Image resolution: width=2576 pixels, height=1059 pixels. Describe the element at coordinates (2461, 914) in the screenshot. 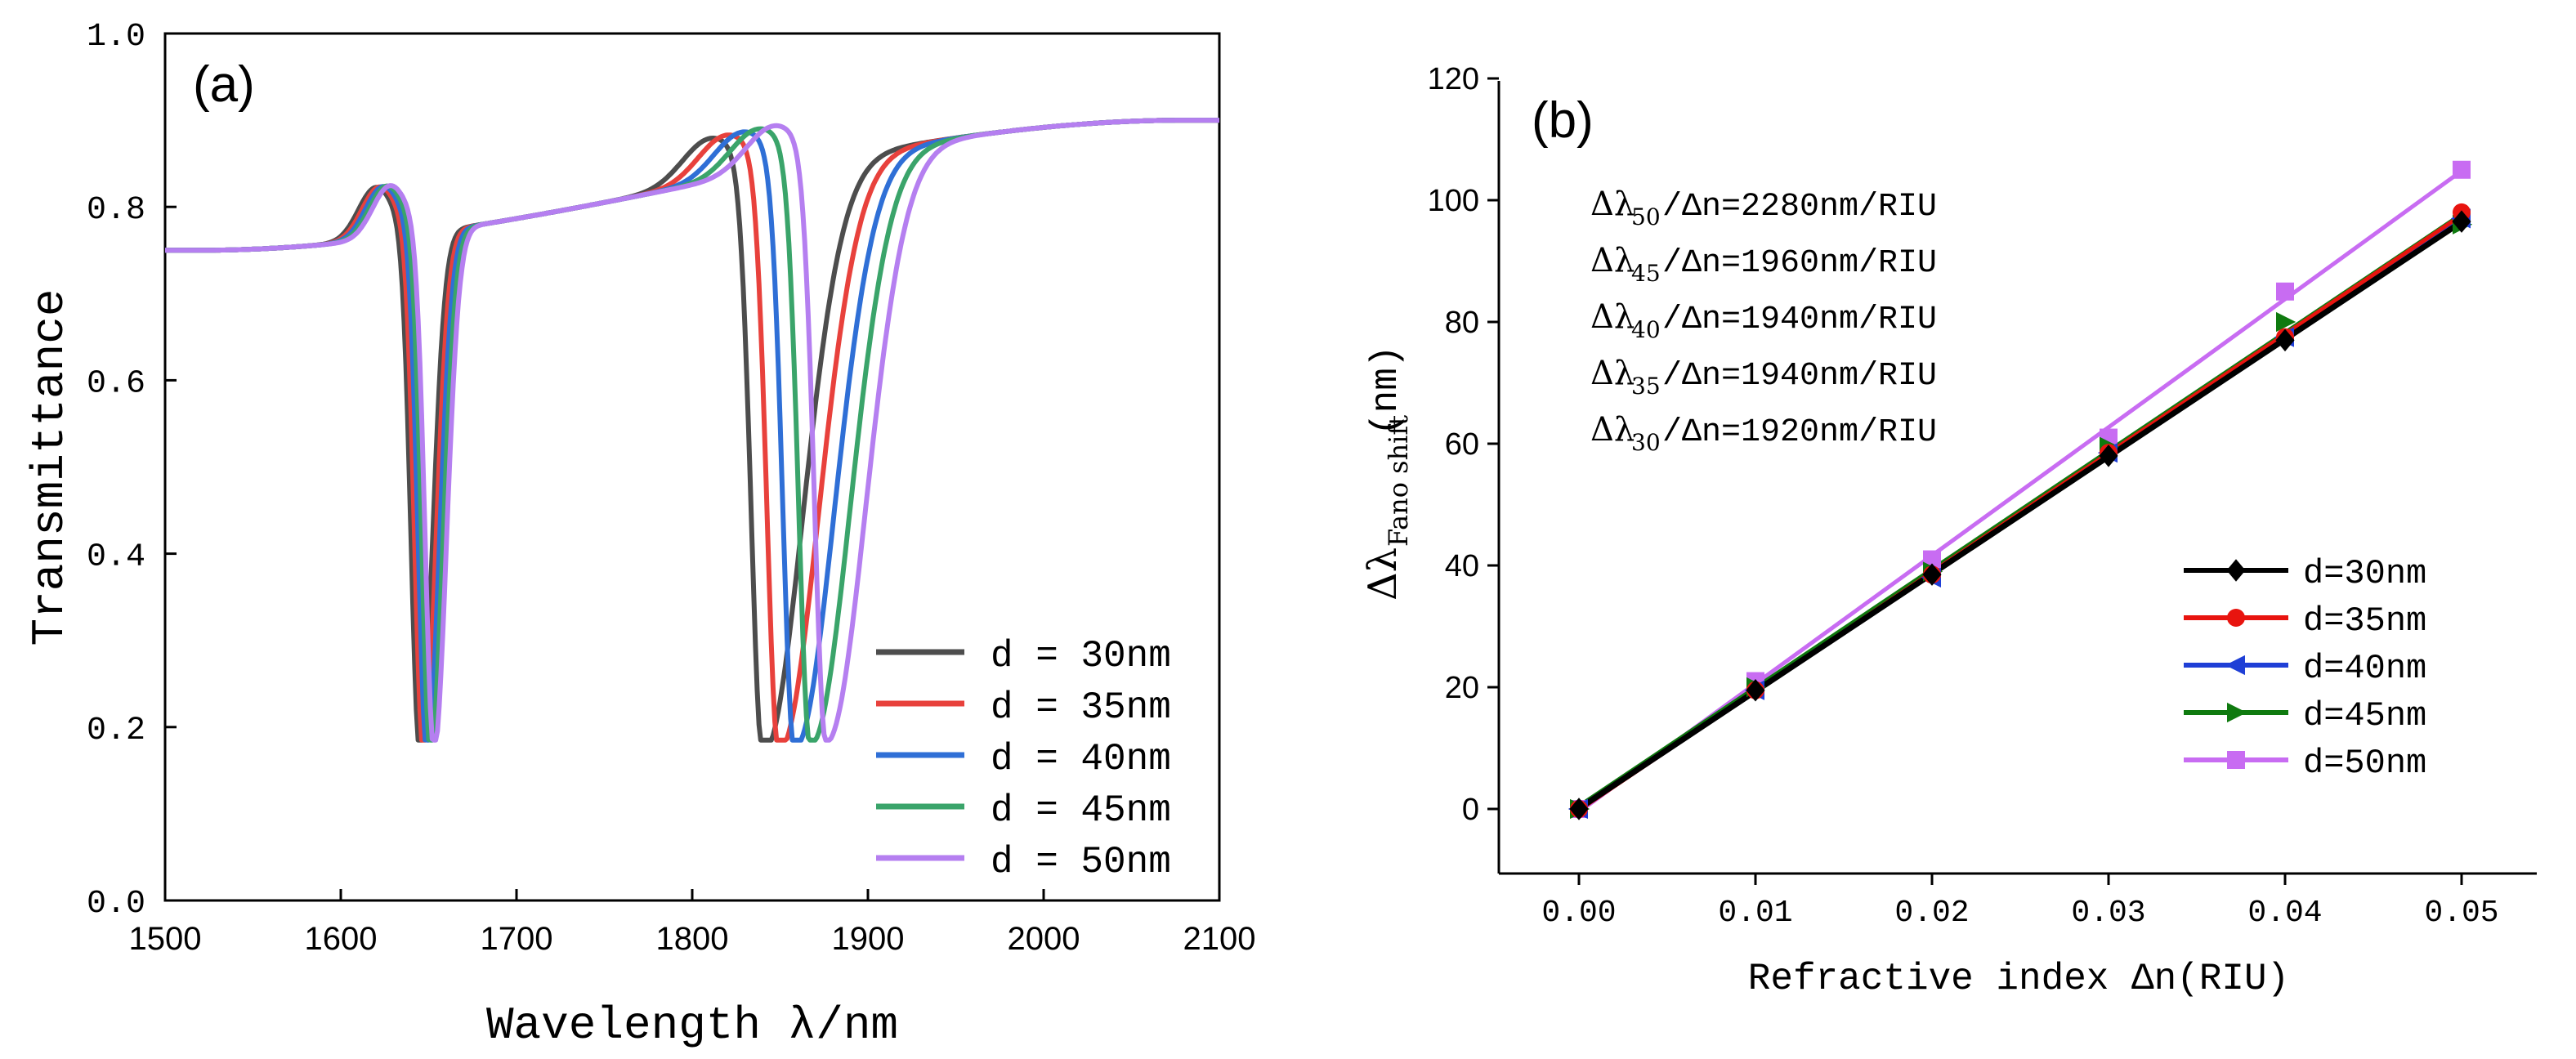

I see `panel-b-x-tick-label: 0.05` at that location.